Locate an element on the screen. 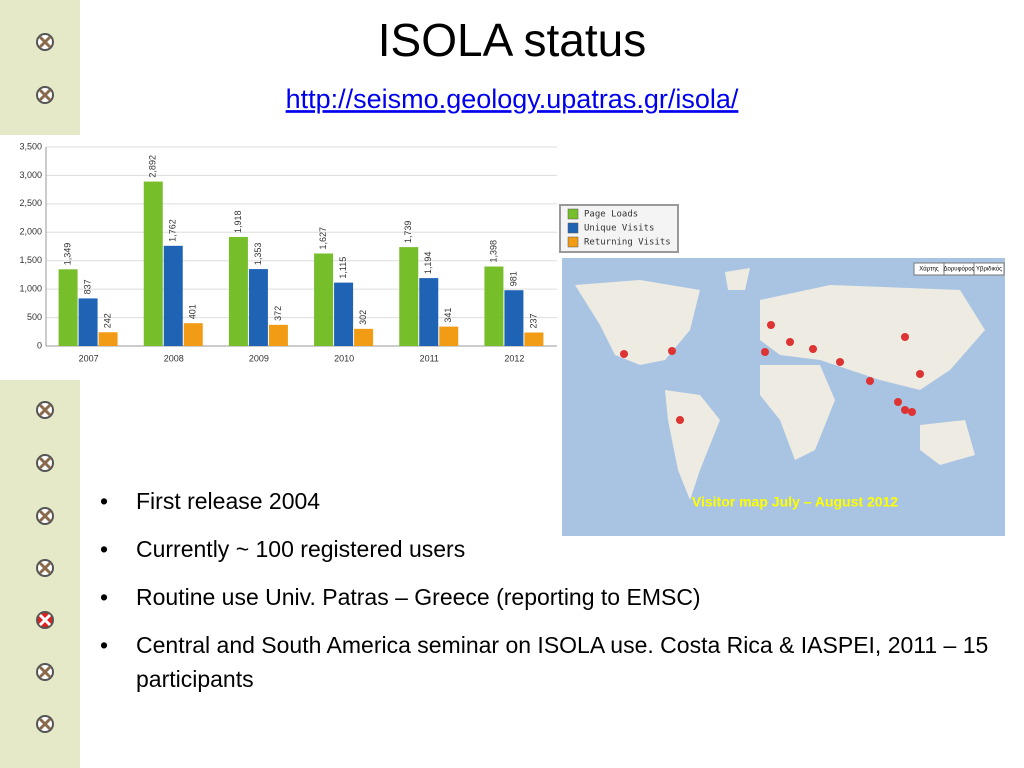 This screenshot has width=1024, height=768. data-label: 1,349 is located at coordinates (67, 254).